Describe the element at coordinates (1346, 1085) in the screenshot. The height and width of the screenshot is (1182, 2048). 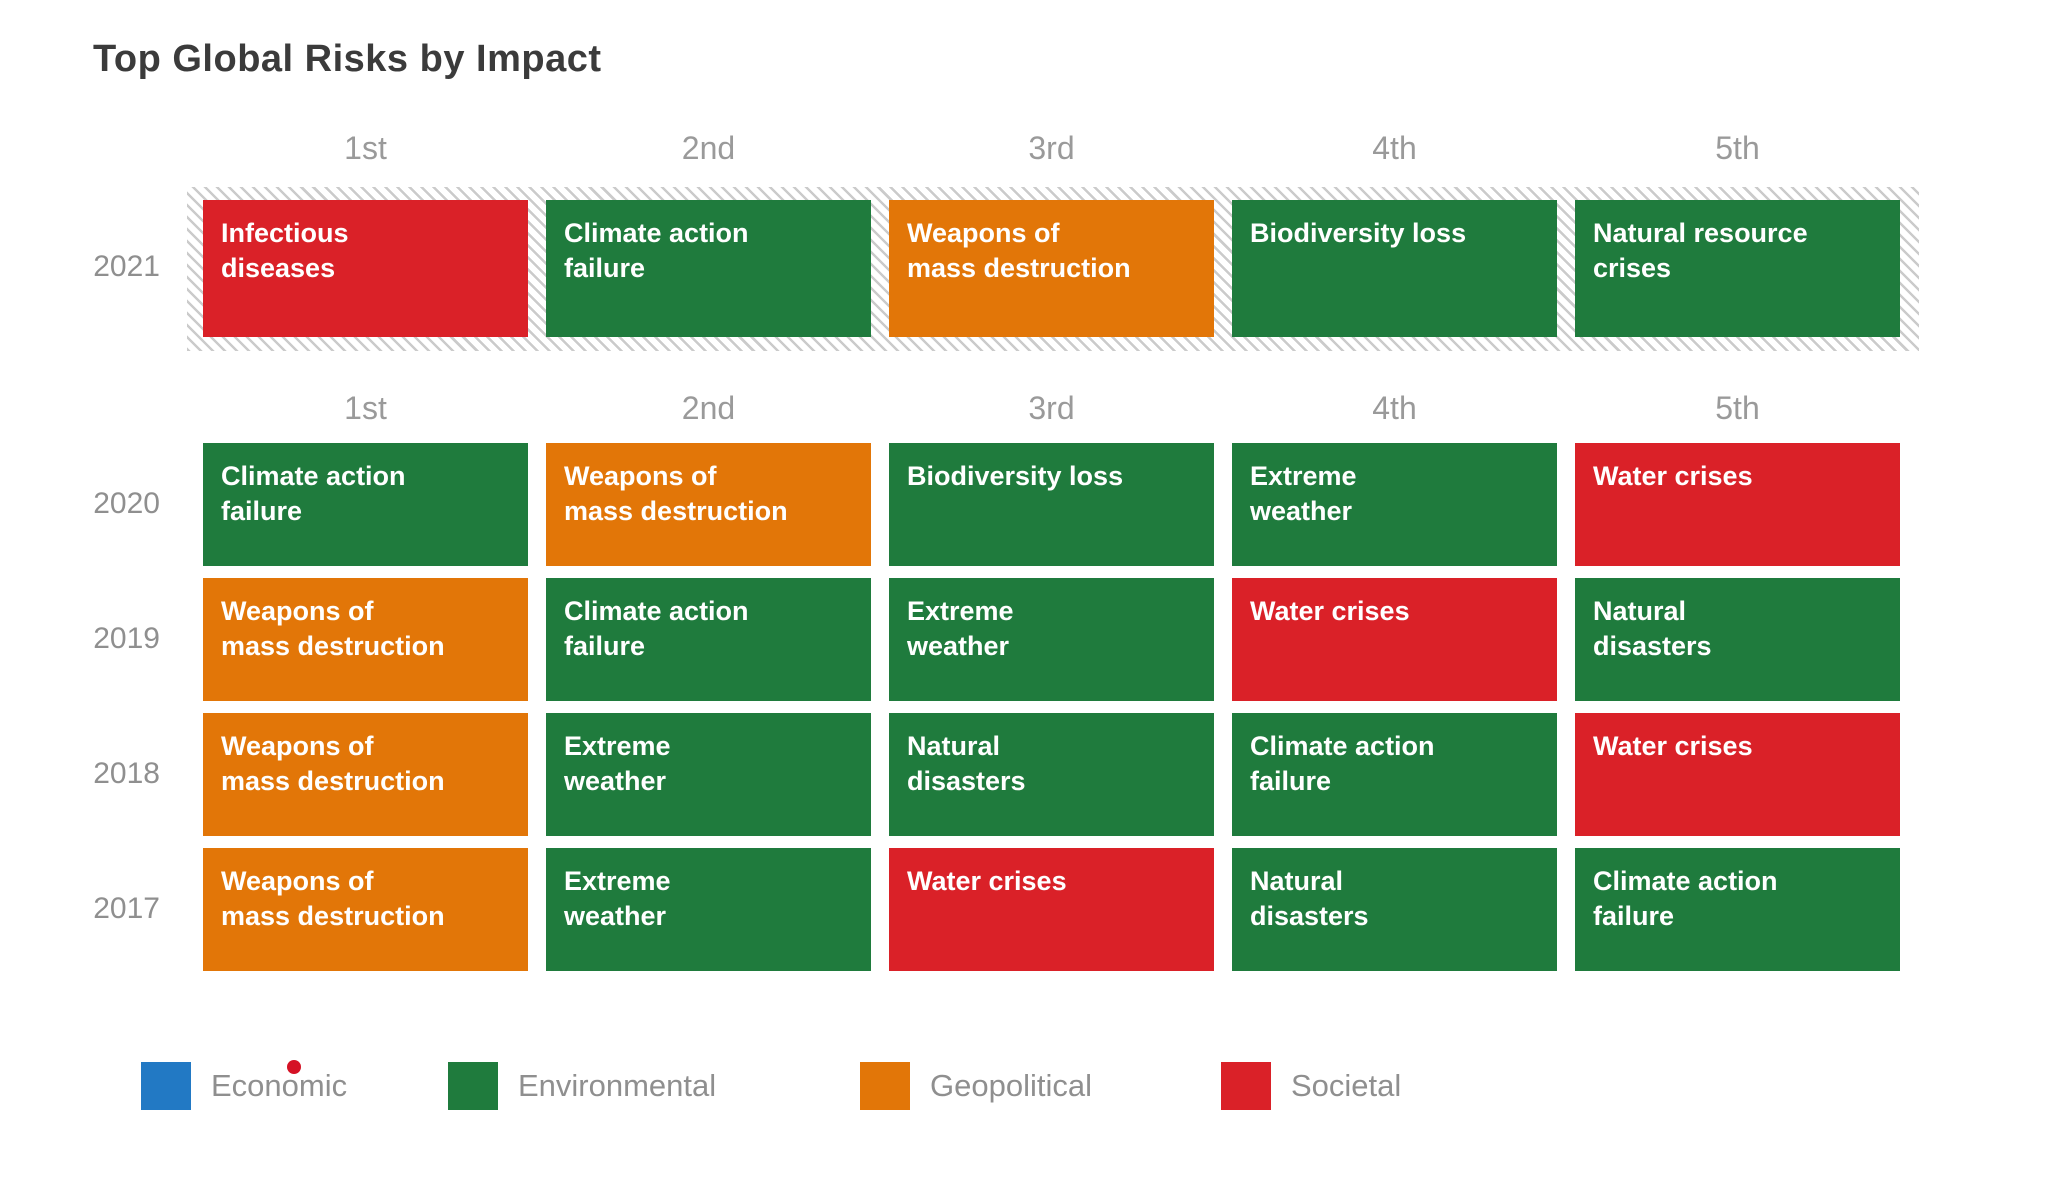
I see `legend-label: Societal` at that location.